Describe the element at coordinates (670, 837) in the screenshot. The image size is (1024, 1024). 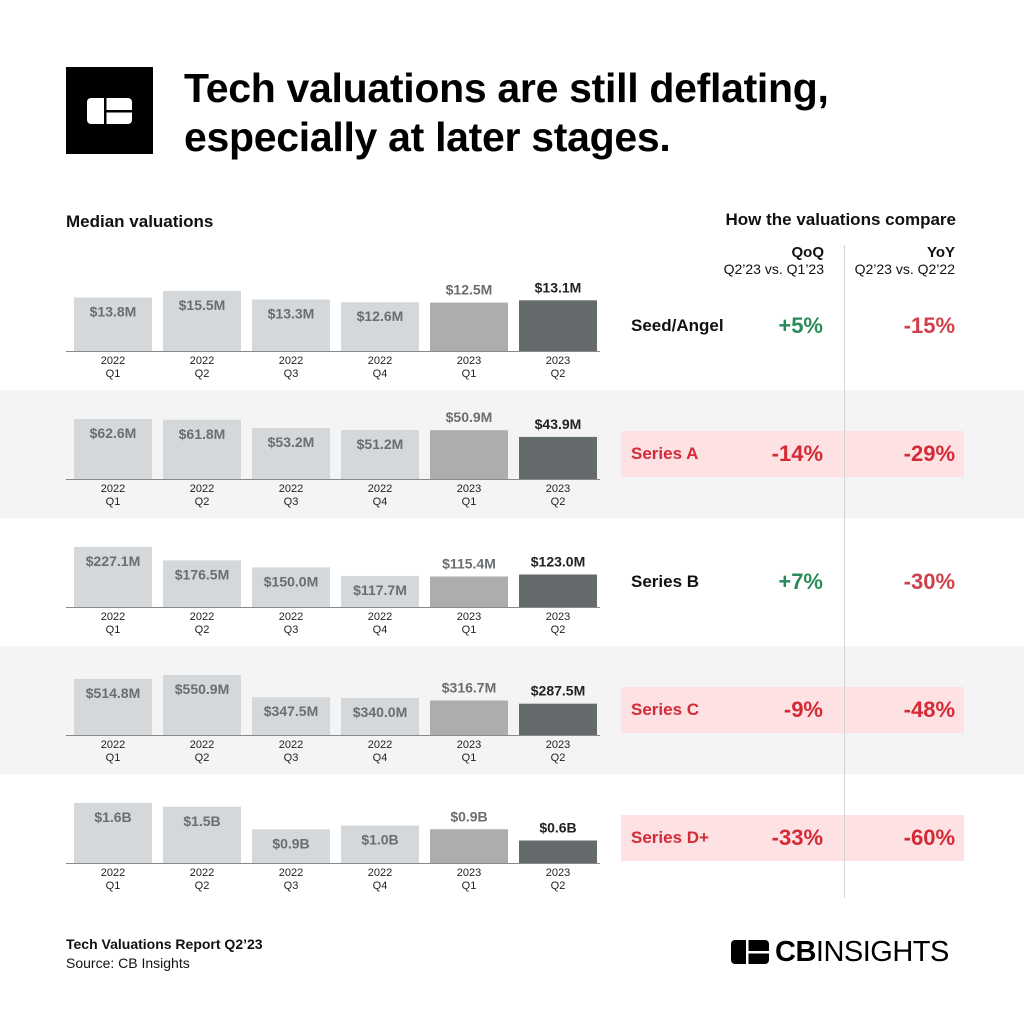
I see `stage-label: Series D+` at that location.